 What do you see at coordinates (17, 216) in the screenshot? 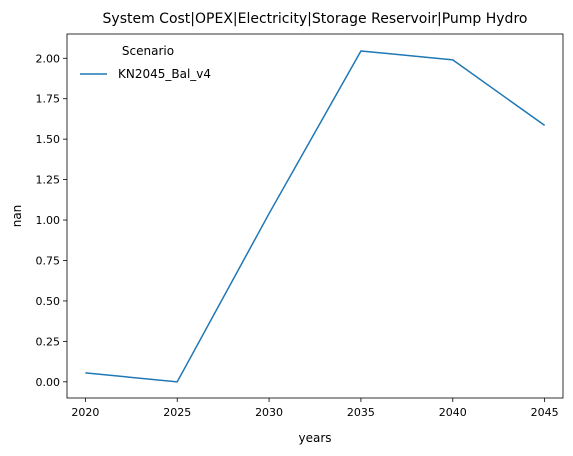
I see `y-axis-label: nan` at bounding box center [17, 216].